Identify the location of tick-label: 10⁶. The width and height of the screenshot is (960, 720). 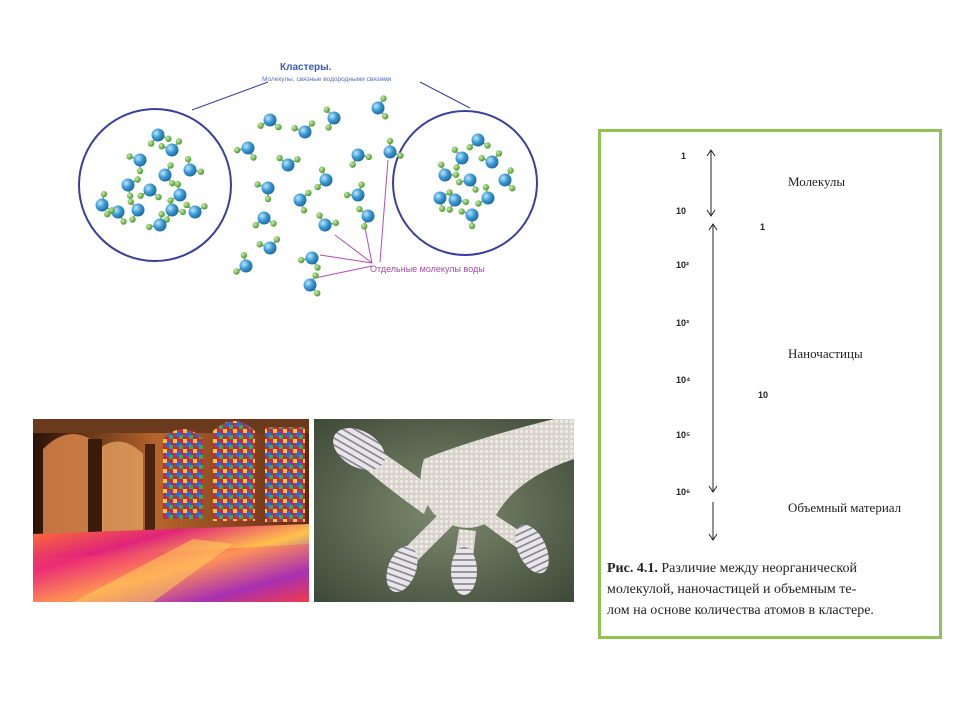
(683, 492).